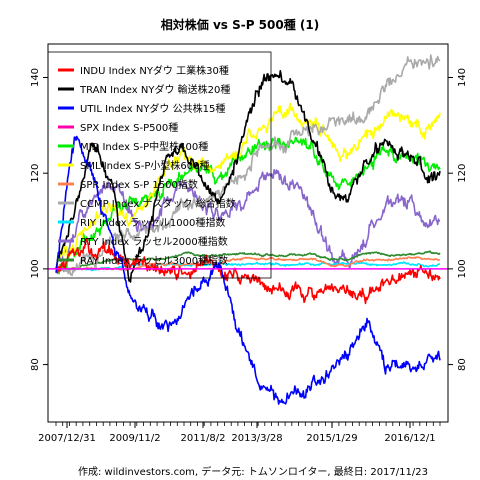  What do you see at coordinates (152, 108) in the screenshot?
I see `legend-label-util: UTIL Index NYダウ 公共株15種` at bounding box center [152, 108].